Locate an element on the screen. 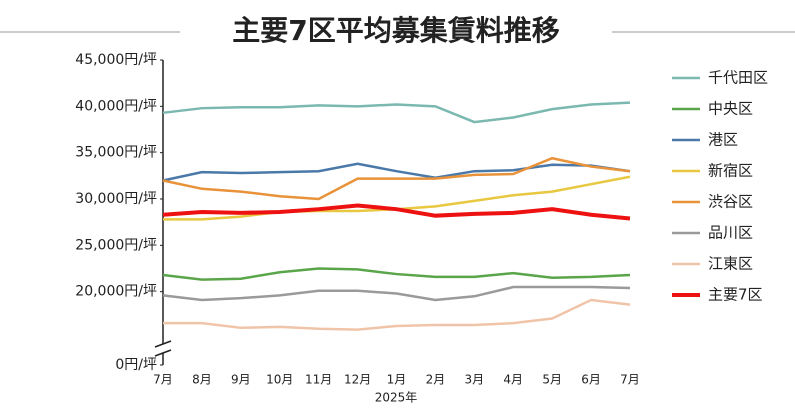  x-tick-label: 3月 is located at coordinates (475, 380).